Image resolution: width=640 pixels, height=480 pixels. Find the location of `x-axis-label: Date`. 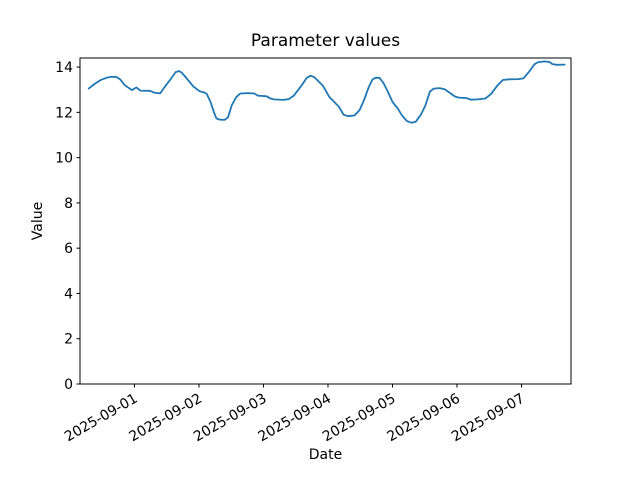

x-axis-label: Date is located at coordinates (325, 455).